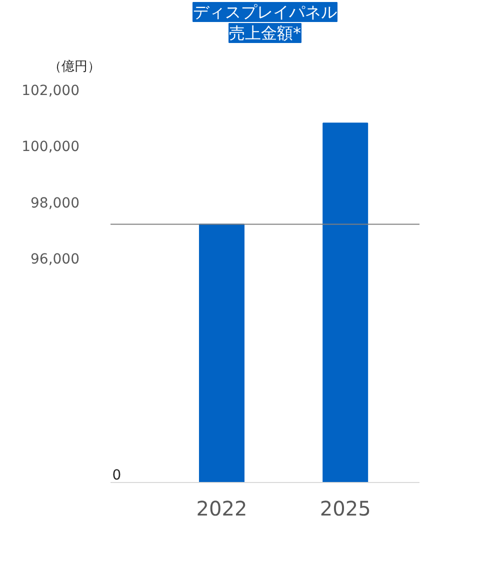 This screenshot has width=479, height=562. What do you see at coordinates (51, 91) in the screenshot?
I see `y-tick-label: 102,000` at bounding box center [51, 91].